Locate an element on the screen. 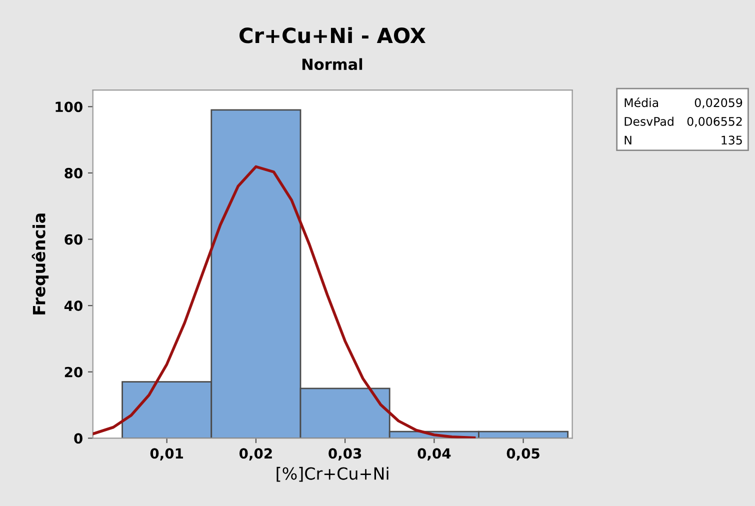 This screenshot has height=506, width=755. x-axis-title: [%]Cr+Cu+Ni is located at coordinates (332, 474).